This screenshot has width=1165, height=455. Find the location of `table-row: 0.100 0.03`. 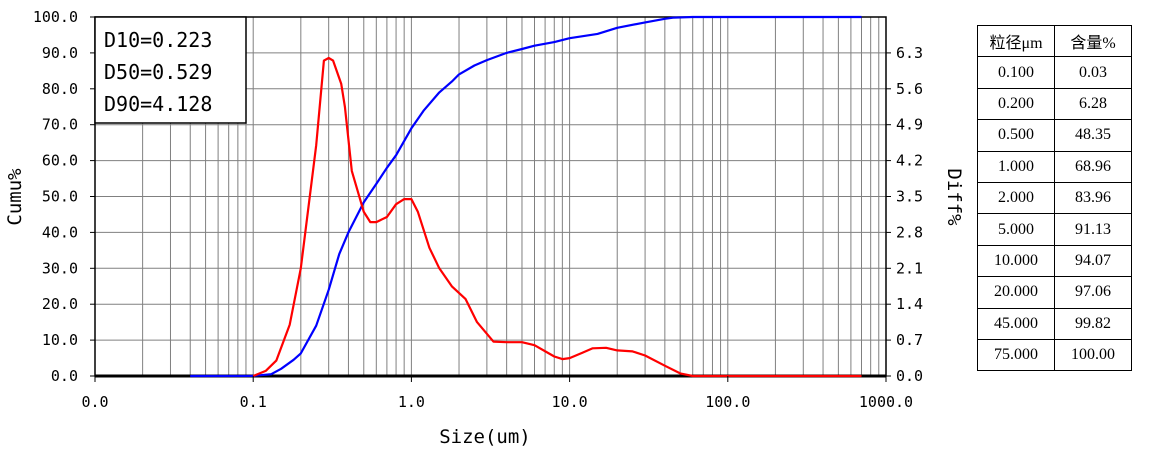

table-row: 0.100 0.03 is located at coordinates (1054, 72).